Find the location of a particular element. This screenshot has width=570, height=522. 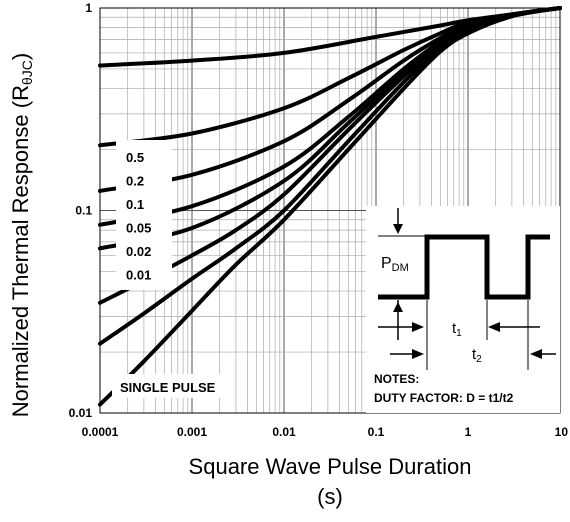

t2-label: t2 is located at coordinates (477, 355).